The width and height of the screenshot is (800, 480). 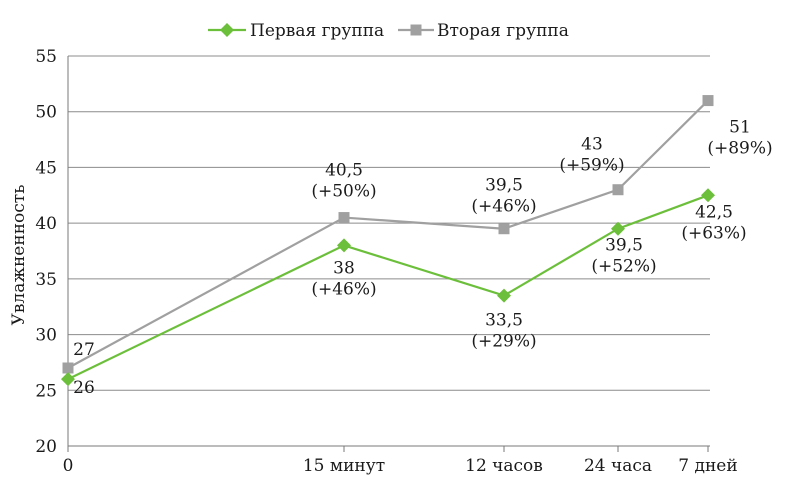 I want to click on y-tick-label: 25, so click(x=46, y=391).